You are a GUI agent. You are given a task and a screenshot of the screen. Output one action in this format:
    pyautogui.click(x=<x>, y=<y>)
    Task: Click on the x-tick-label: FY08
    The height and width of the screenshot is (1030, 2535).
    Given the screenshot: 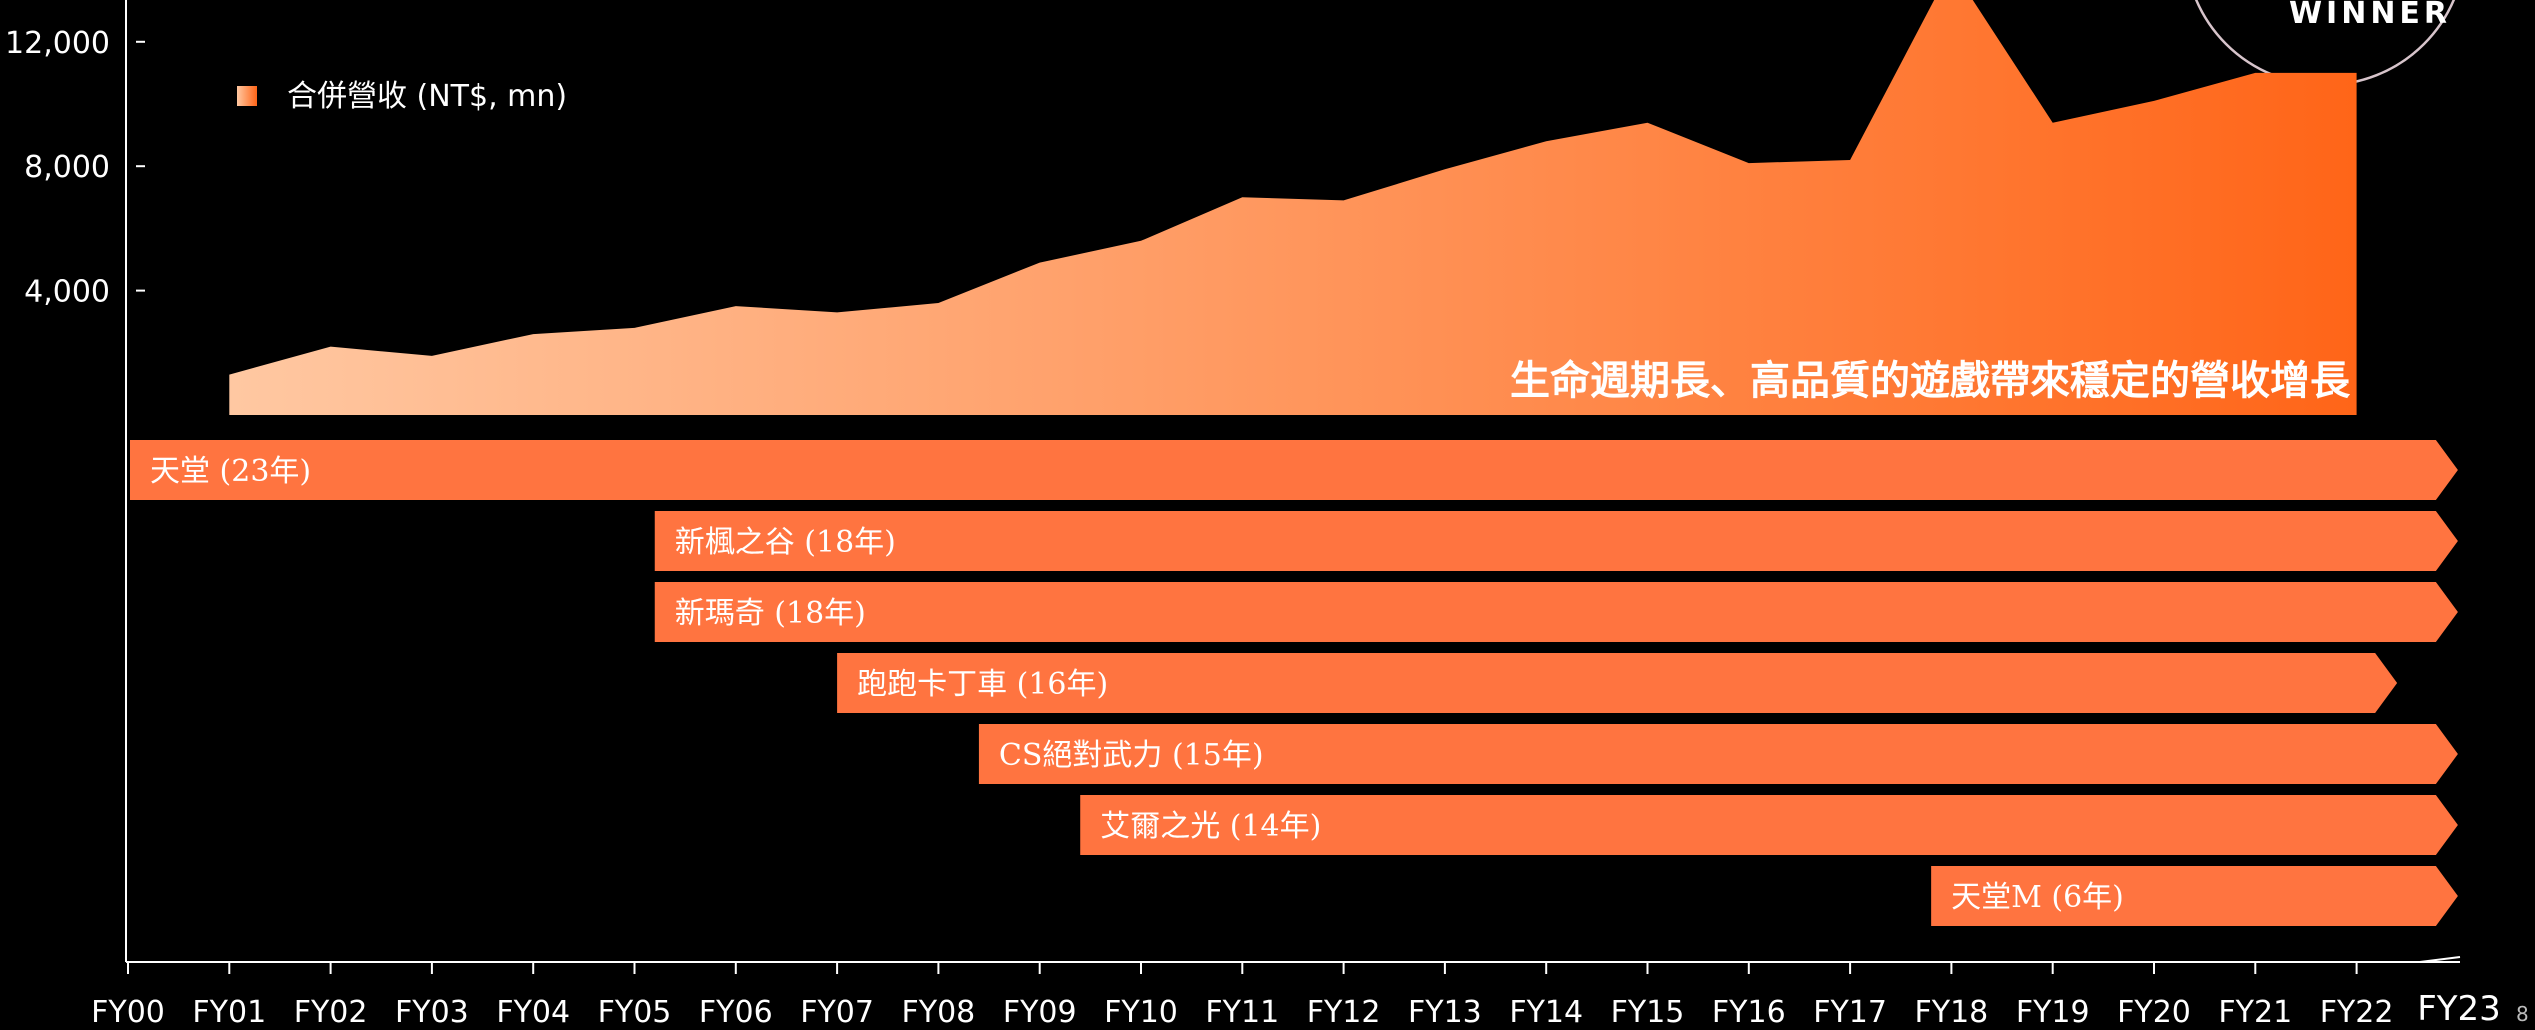 What is the action you would take?
    pyautogui.click(x=939, y=1012)
    